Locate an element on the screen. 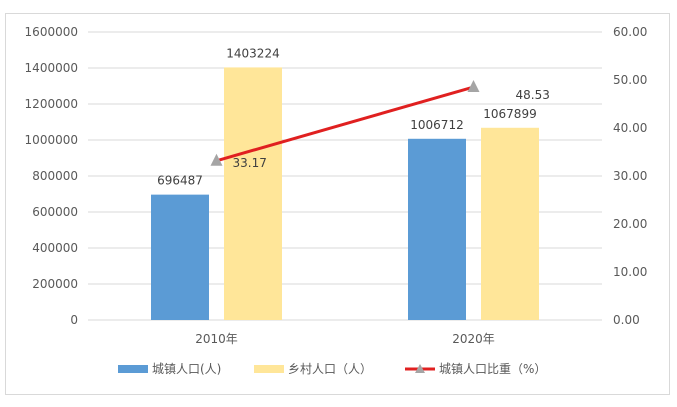 The width and height of the screenshot is (677, 407). bar-data-label: 1006712 is located at coordinates (436, 125).